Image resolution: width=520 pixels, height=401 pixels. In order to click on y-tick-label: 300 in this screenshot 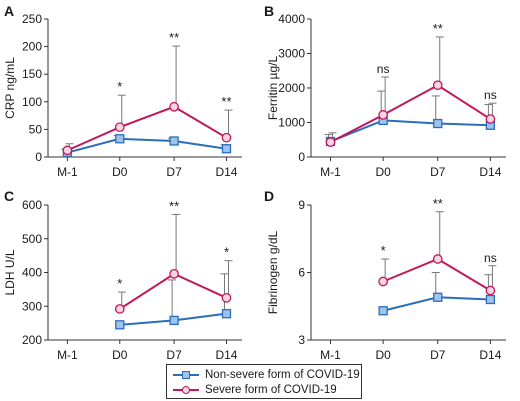, I will do `click(32, 306)`.